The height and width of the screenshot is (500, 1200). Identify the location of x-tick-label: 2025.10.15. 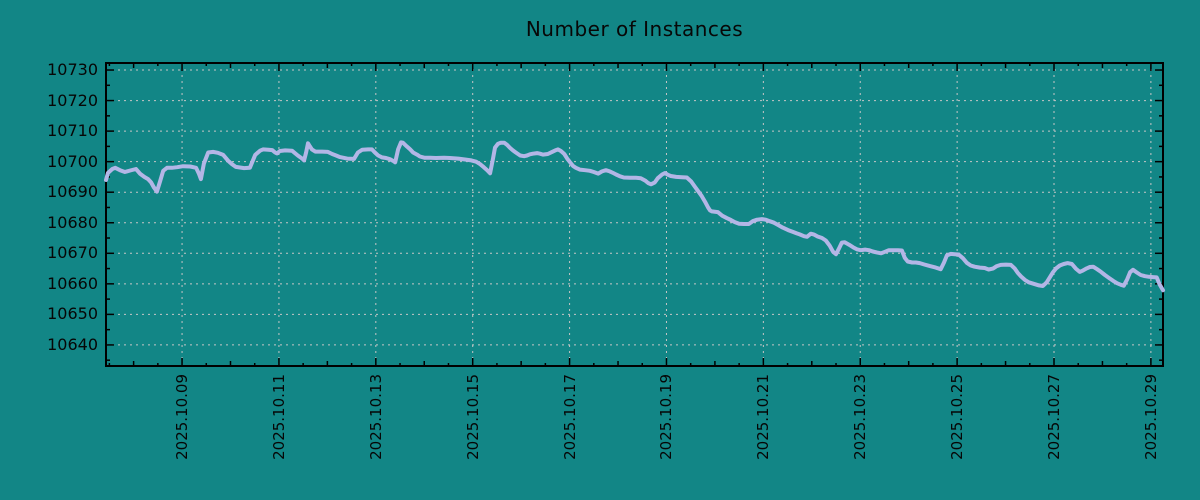
(472, 417).